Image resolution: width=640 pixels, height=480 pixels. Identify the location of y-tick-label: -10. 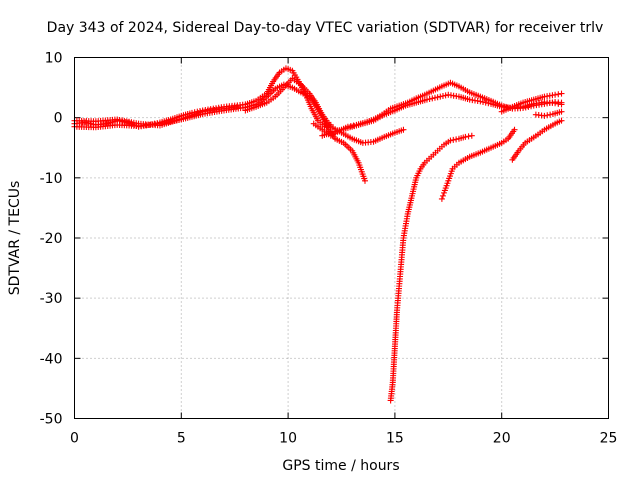
(51, 179).